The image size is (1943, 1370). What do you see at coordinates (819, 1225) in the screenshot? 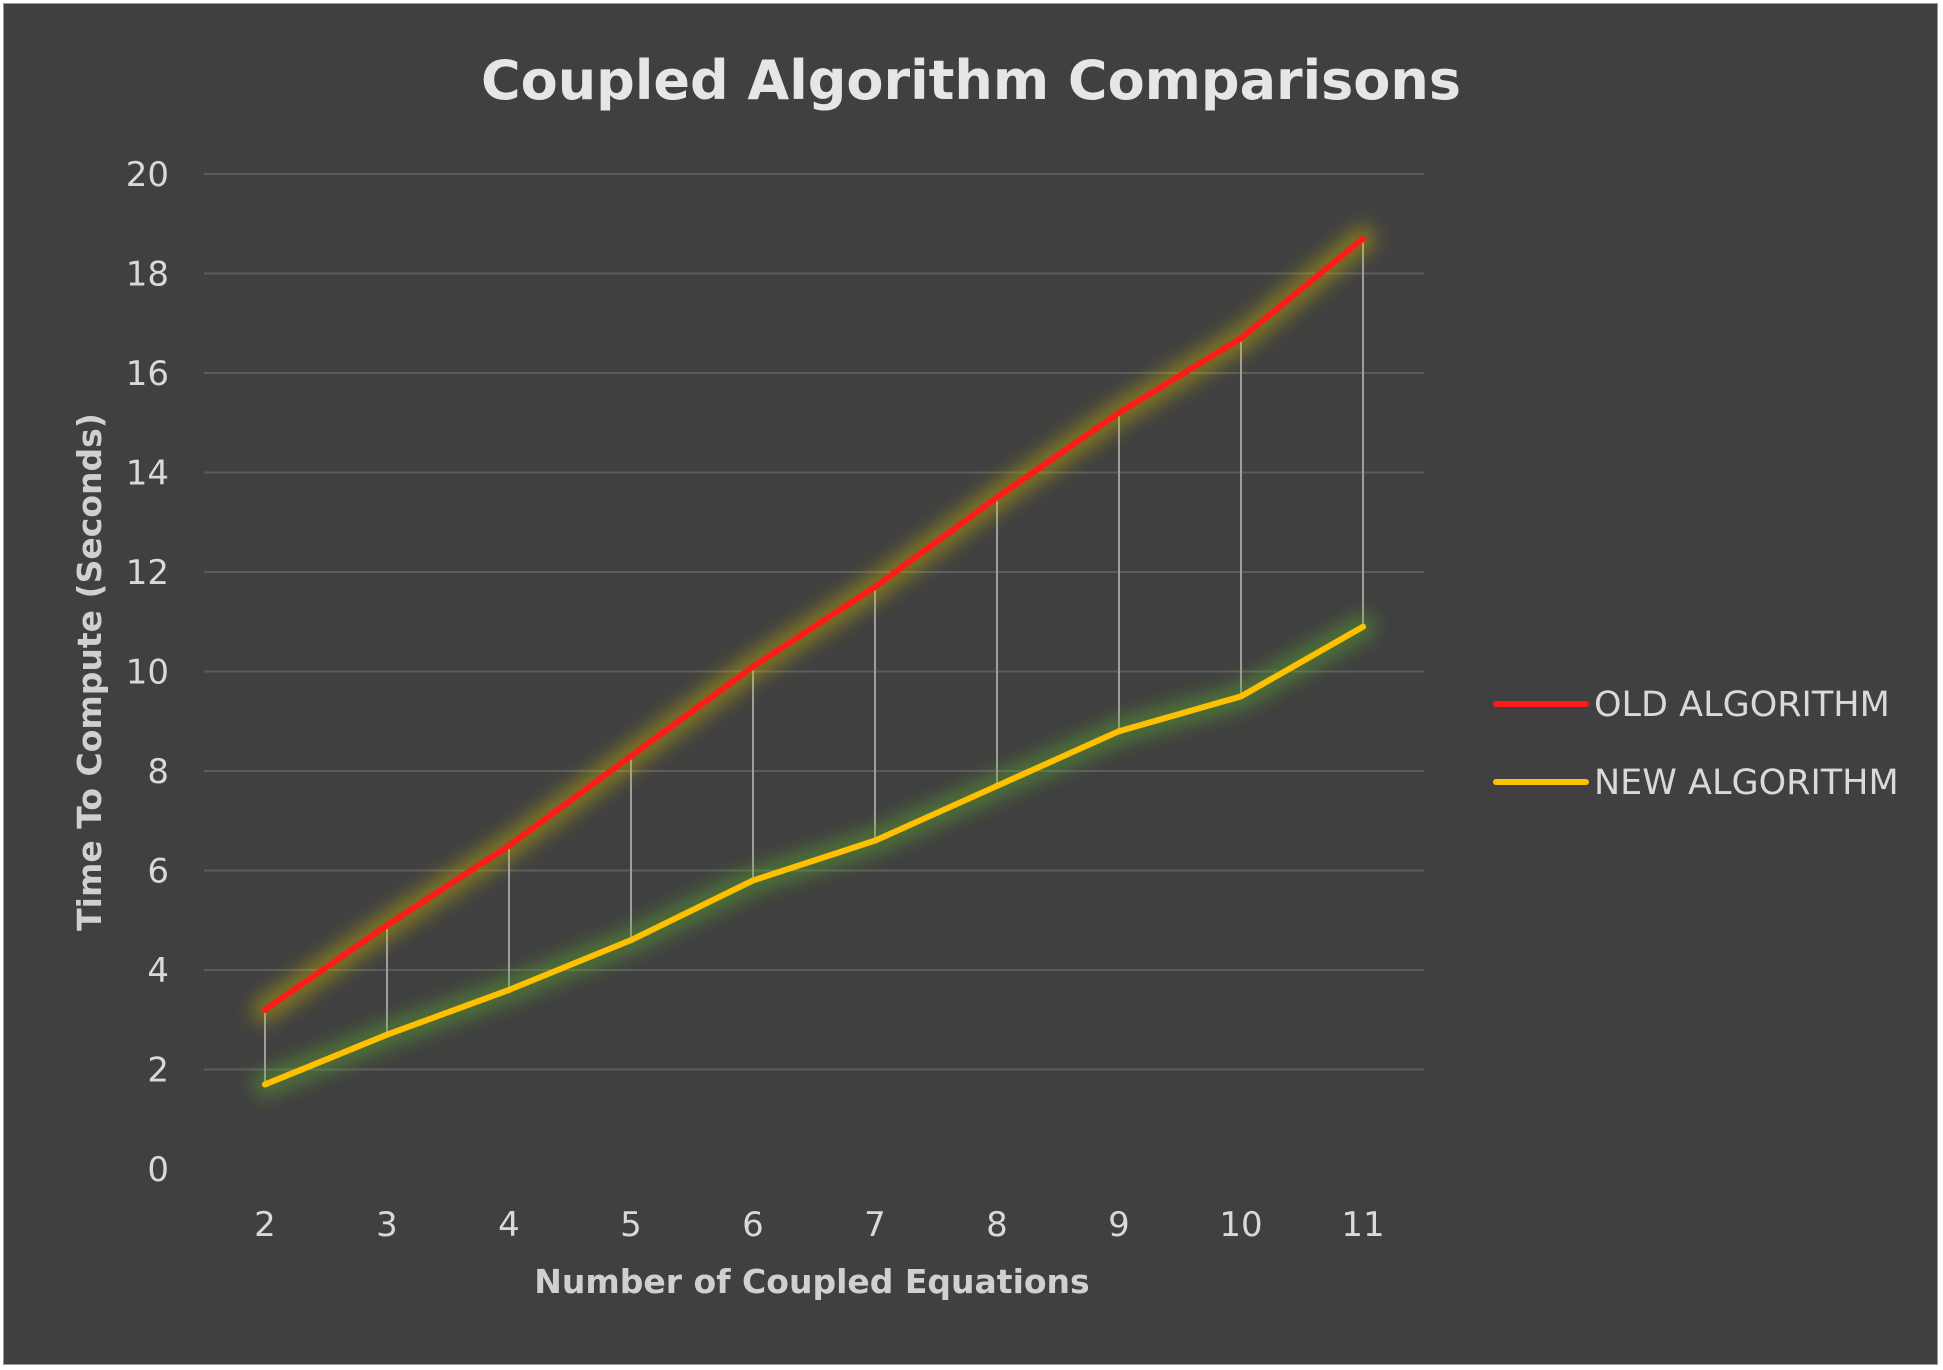
I see `x-axis-ticks: 2 3 4 5 6 7 8 9 10 11` at bounding box center [819, 1225].